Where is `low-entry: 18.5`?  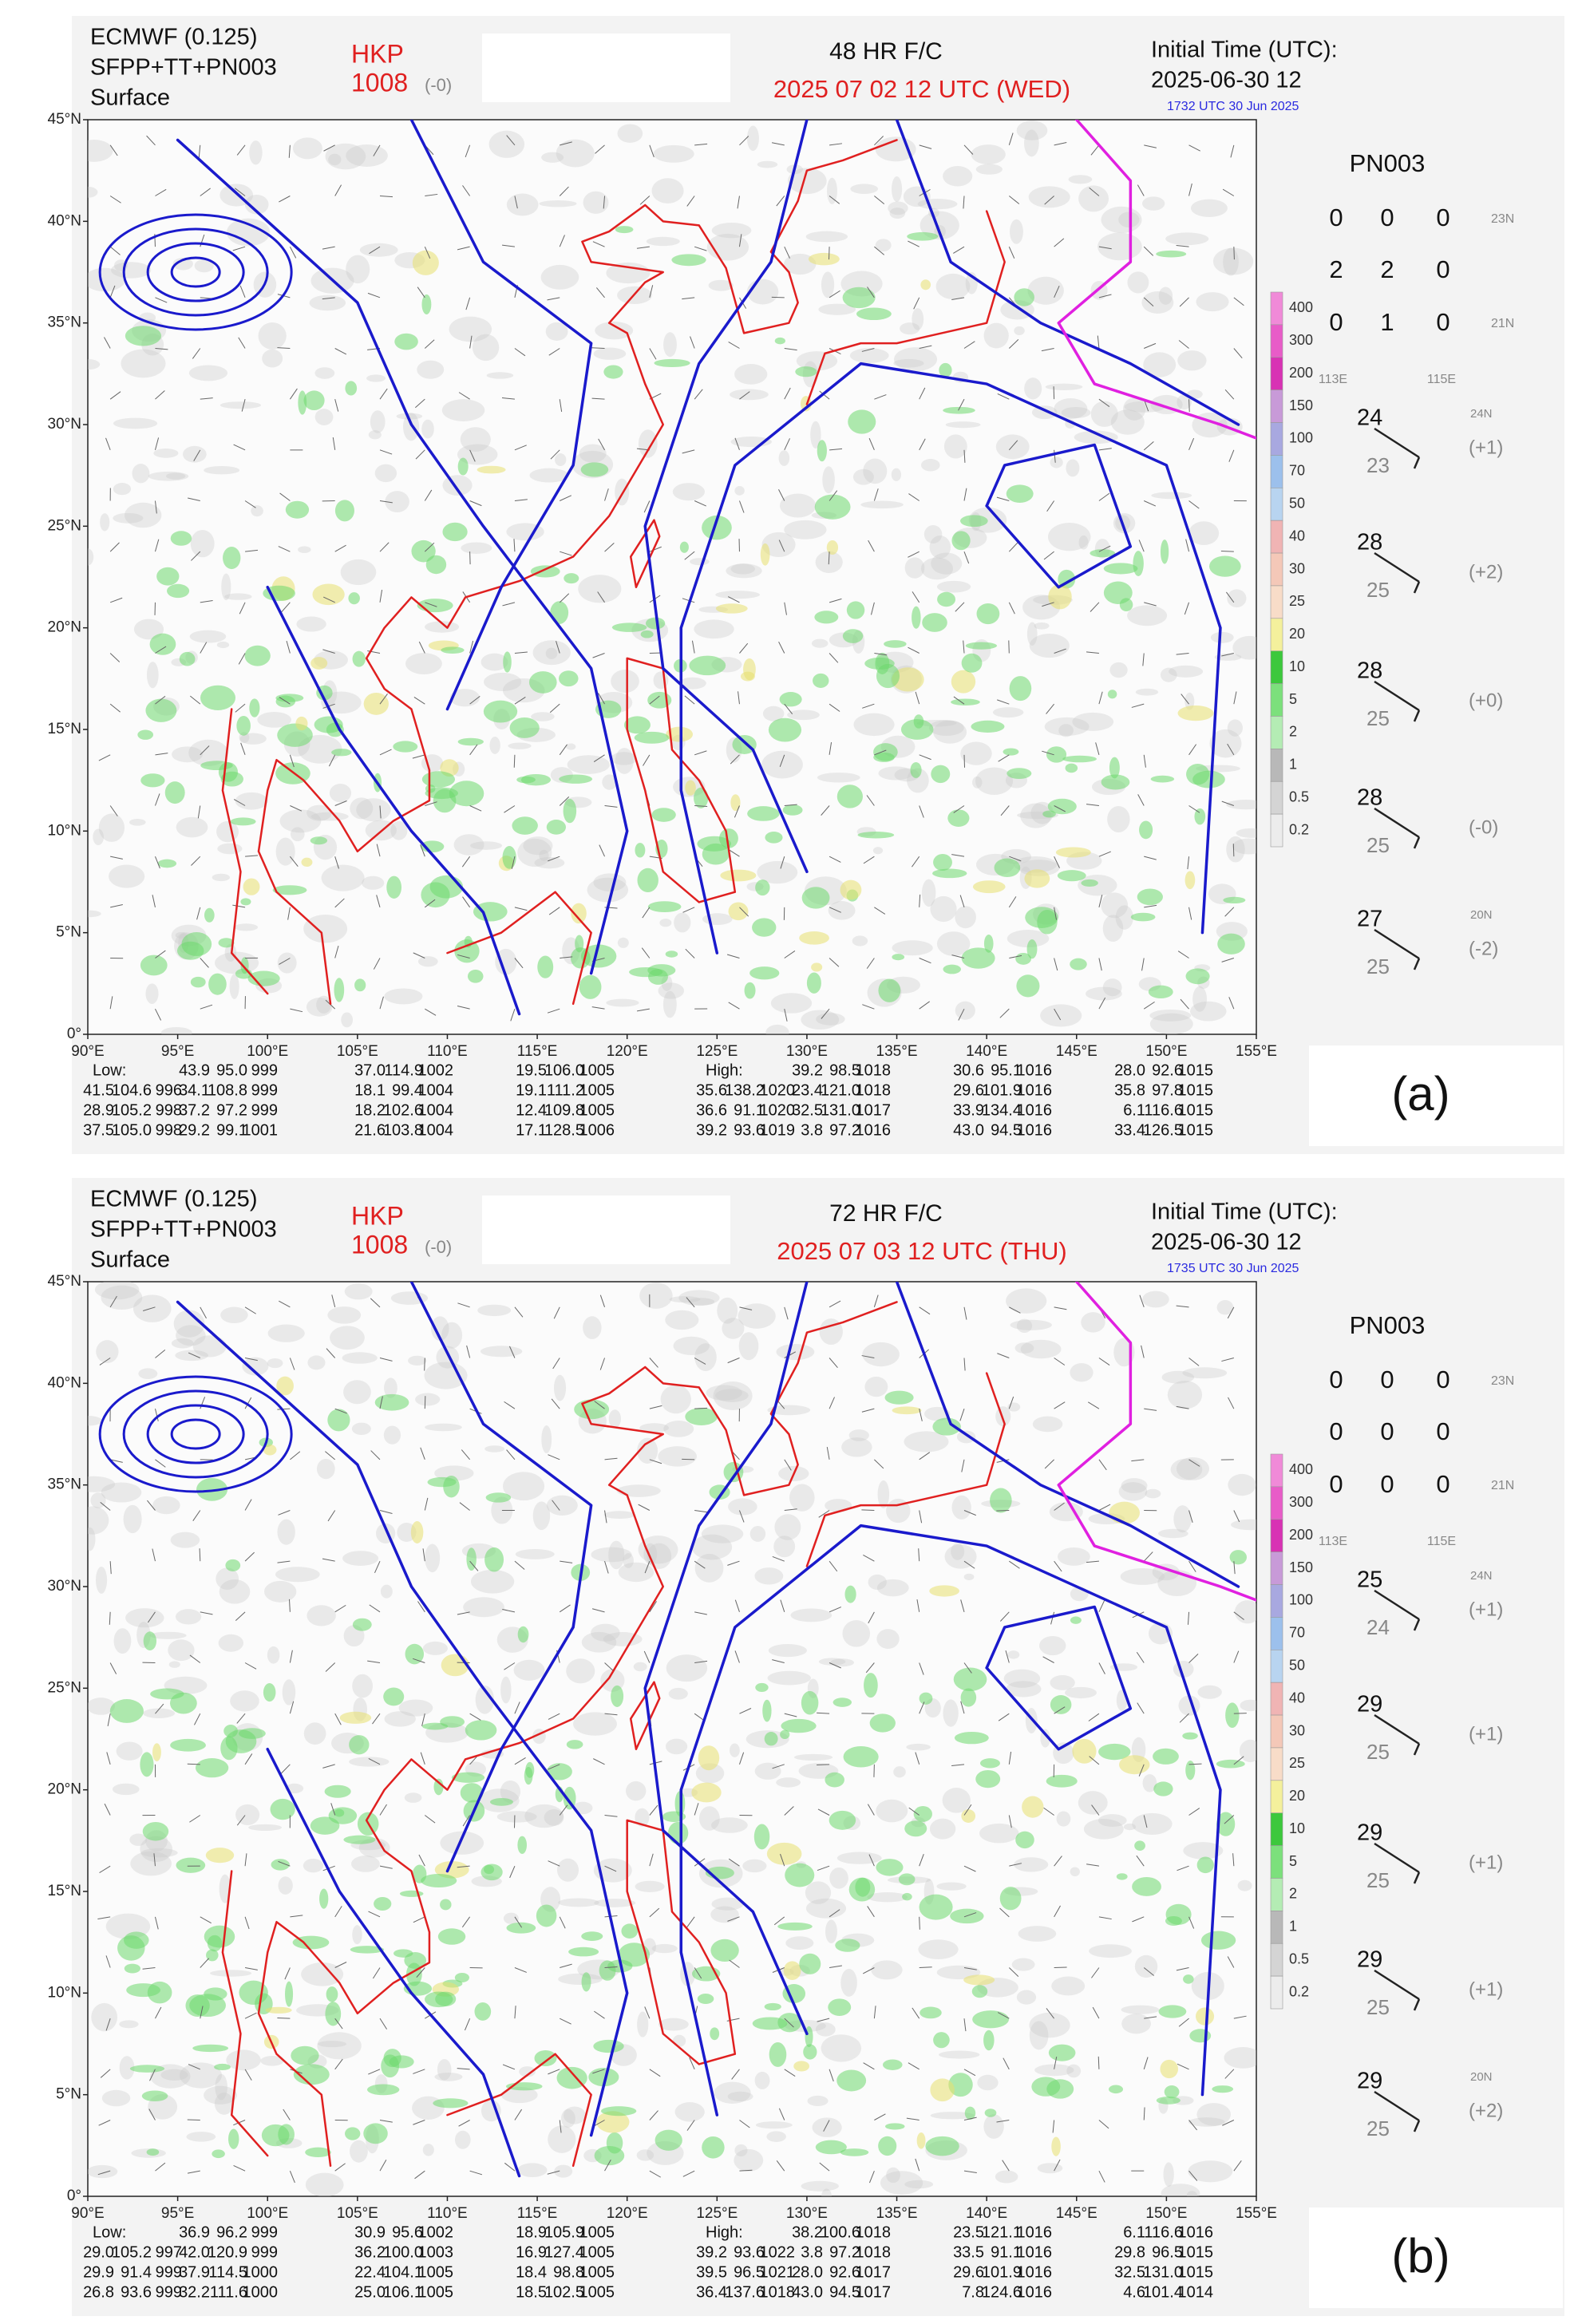 low-entry: 18.5 is located at coordinates (531, 2292).